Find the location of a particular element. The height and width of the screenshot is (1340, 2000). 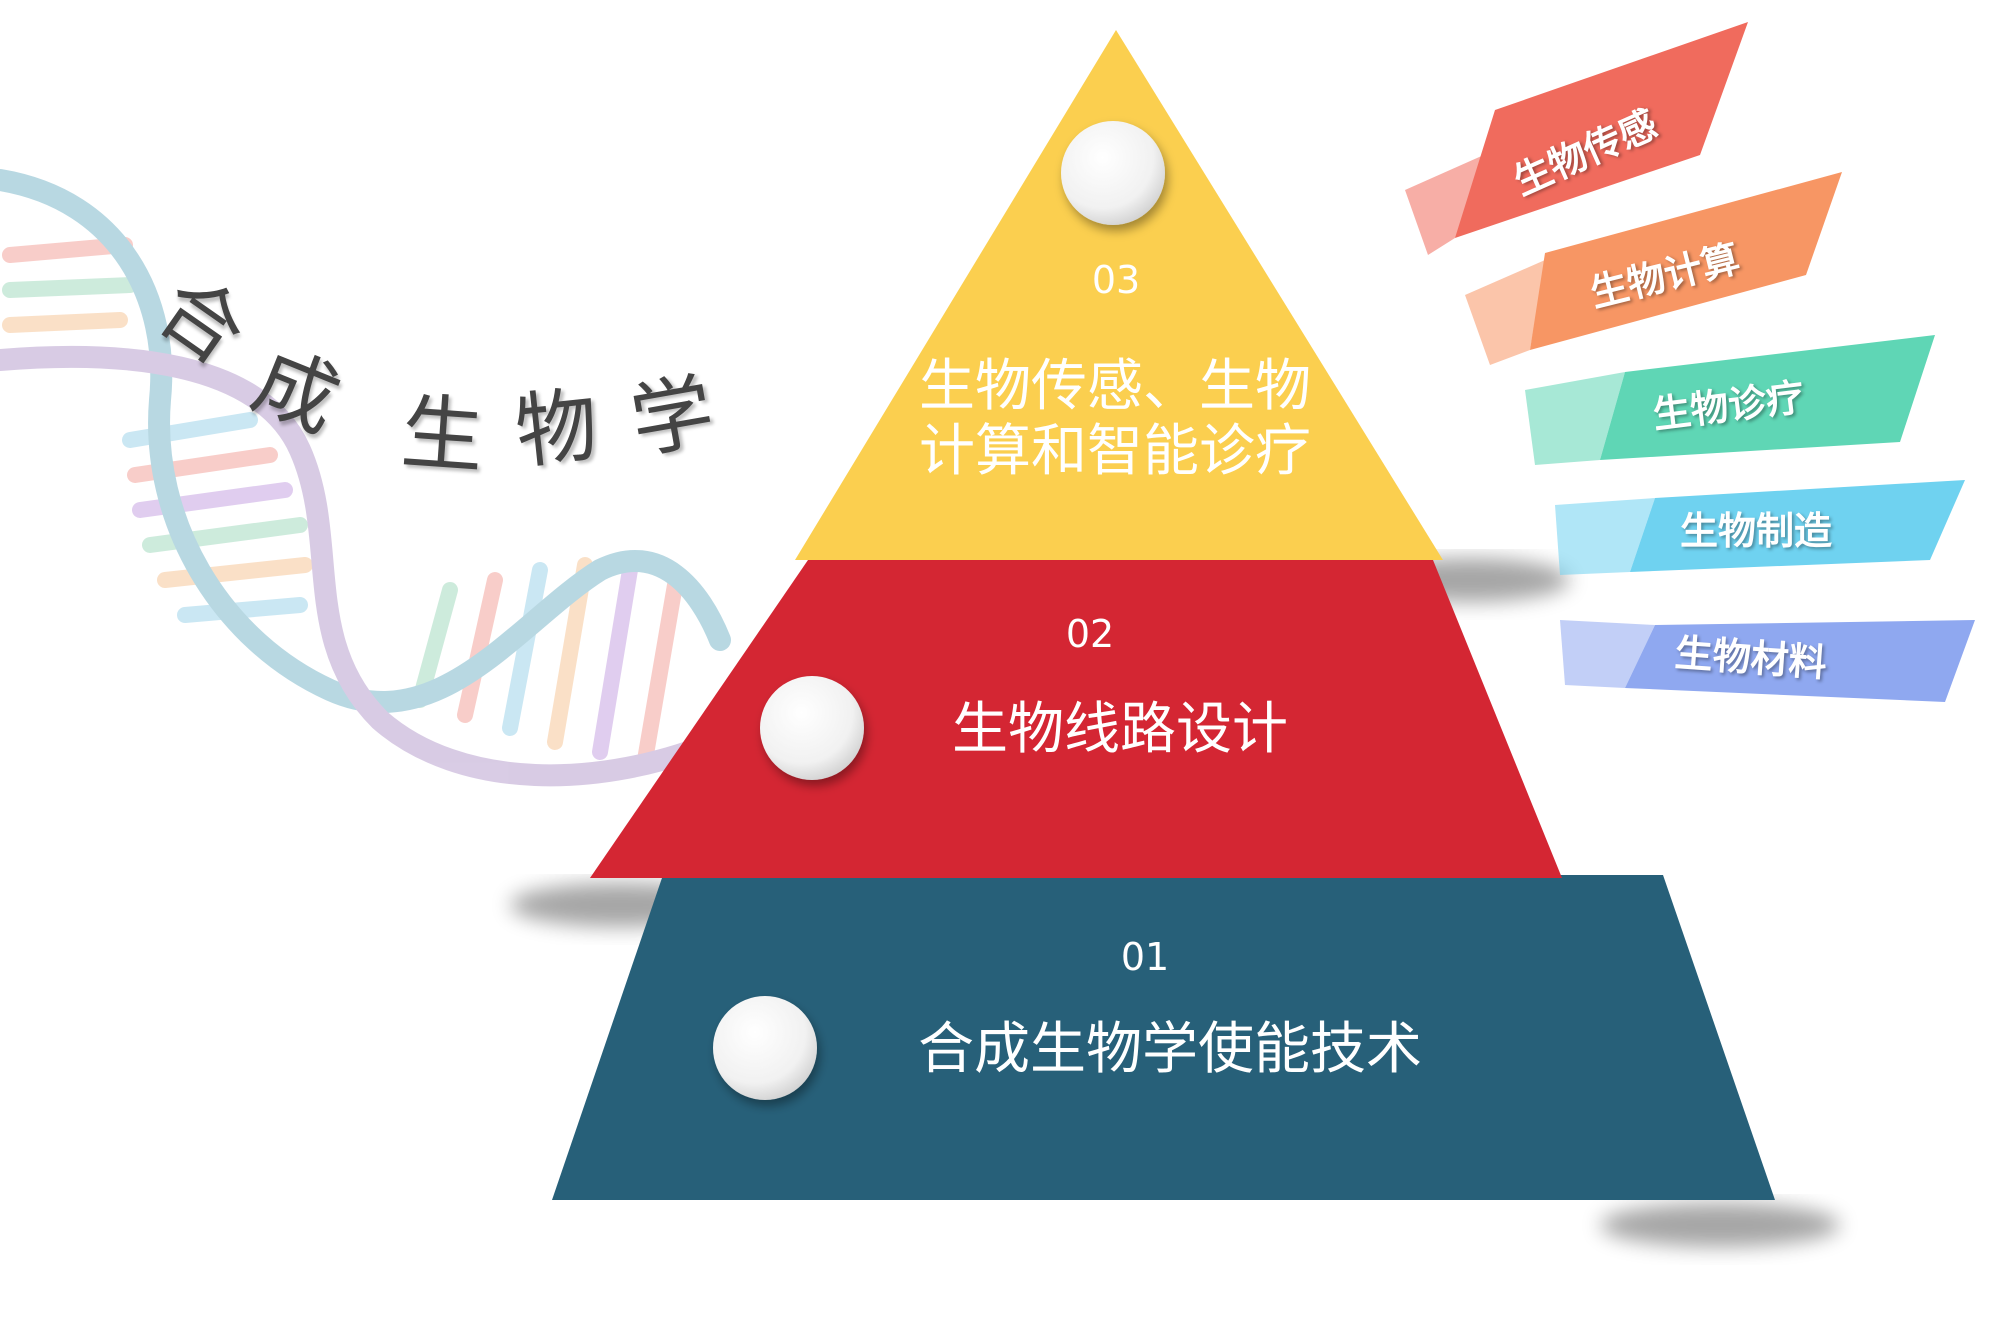

flag-label-biomaterials: 生物材料 is located at coordinates (1751, 658).